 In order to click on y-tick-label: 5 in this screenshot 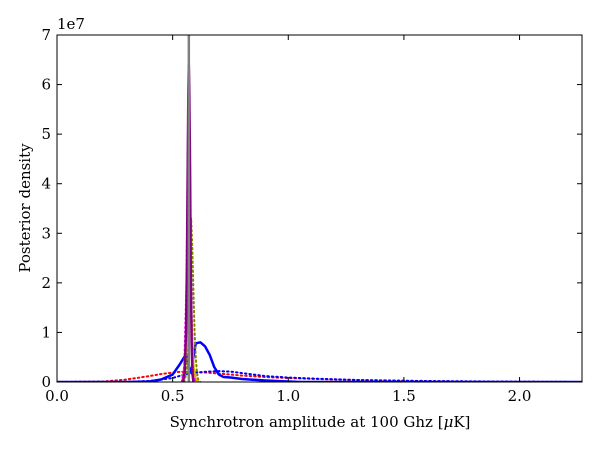, I will do `click(46, 134)`.